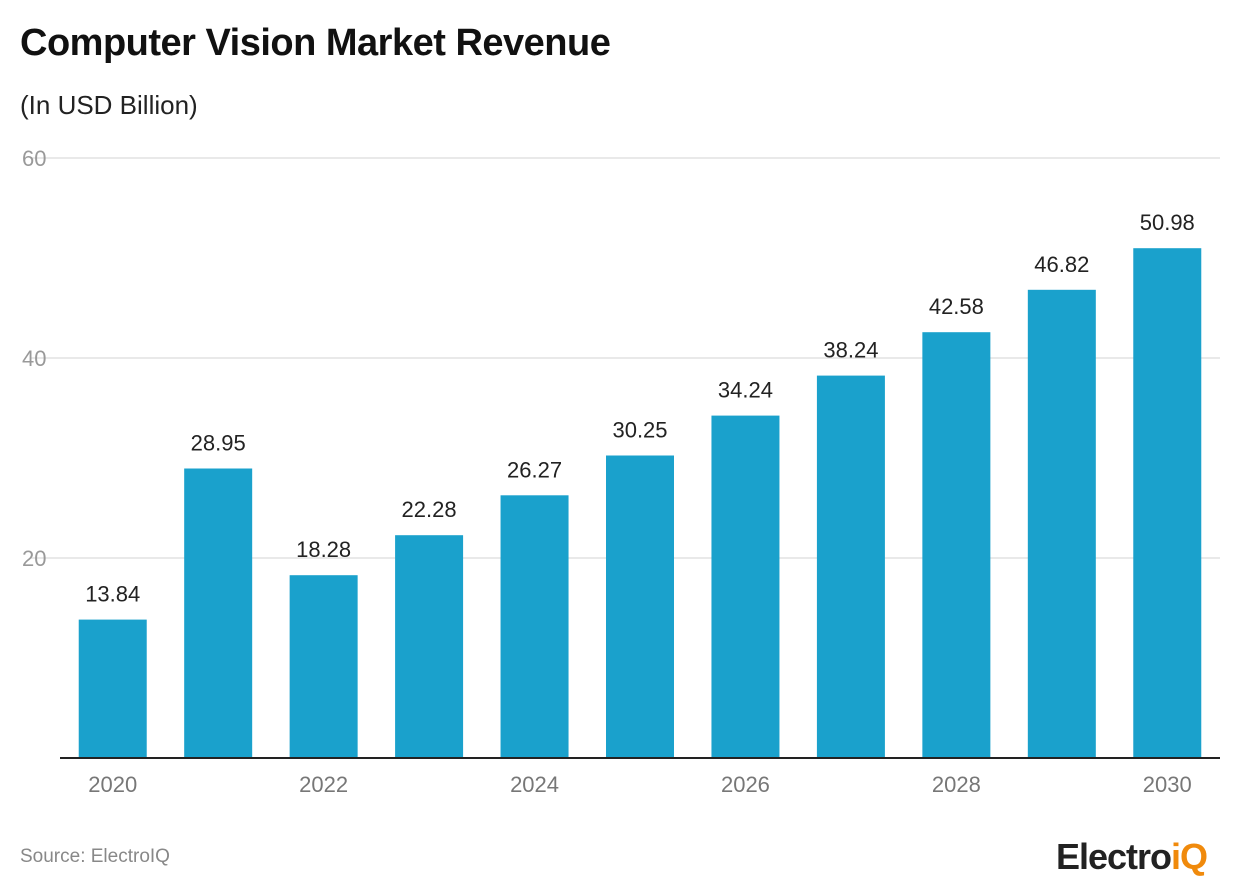  Describe the element at coordinates (218, 443) in the screenshot. I see `data-label: 28.95` at that location.